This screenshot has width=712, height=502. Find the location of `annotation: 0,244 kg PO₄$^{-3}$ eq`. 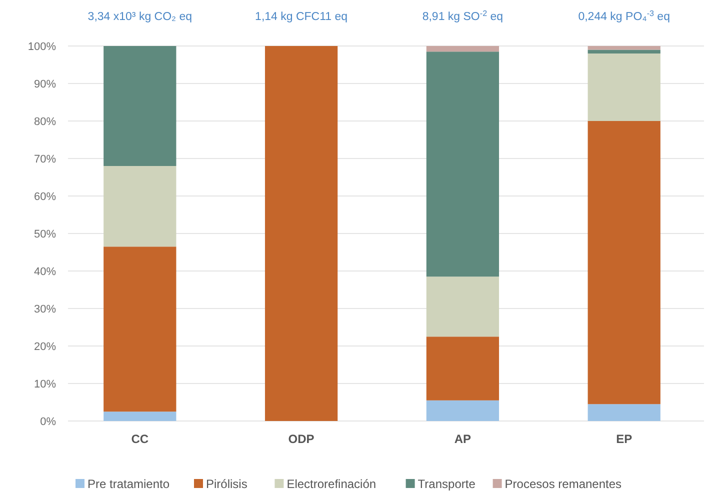

annotation: 0,244 kg PO₄$^{-3}$ eq is located at coordinates (624, 15).